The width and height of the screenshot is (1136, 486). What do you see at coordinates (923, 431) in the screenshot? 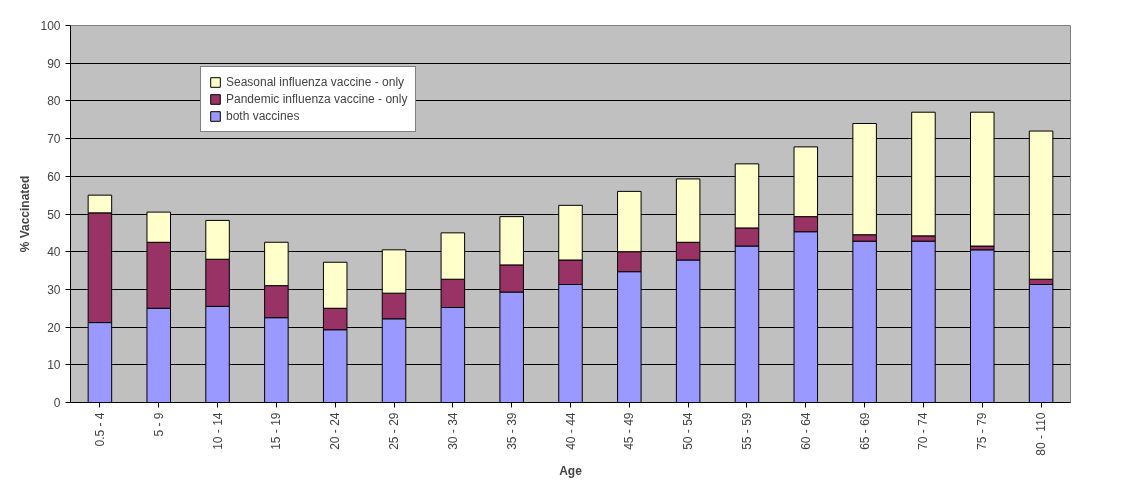
I see `x-tick-label: 70 - 74` at bounding box center [923, 431].